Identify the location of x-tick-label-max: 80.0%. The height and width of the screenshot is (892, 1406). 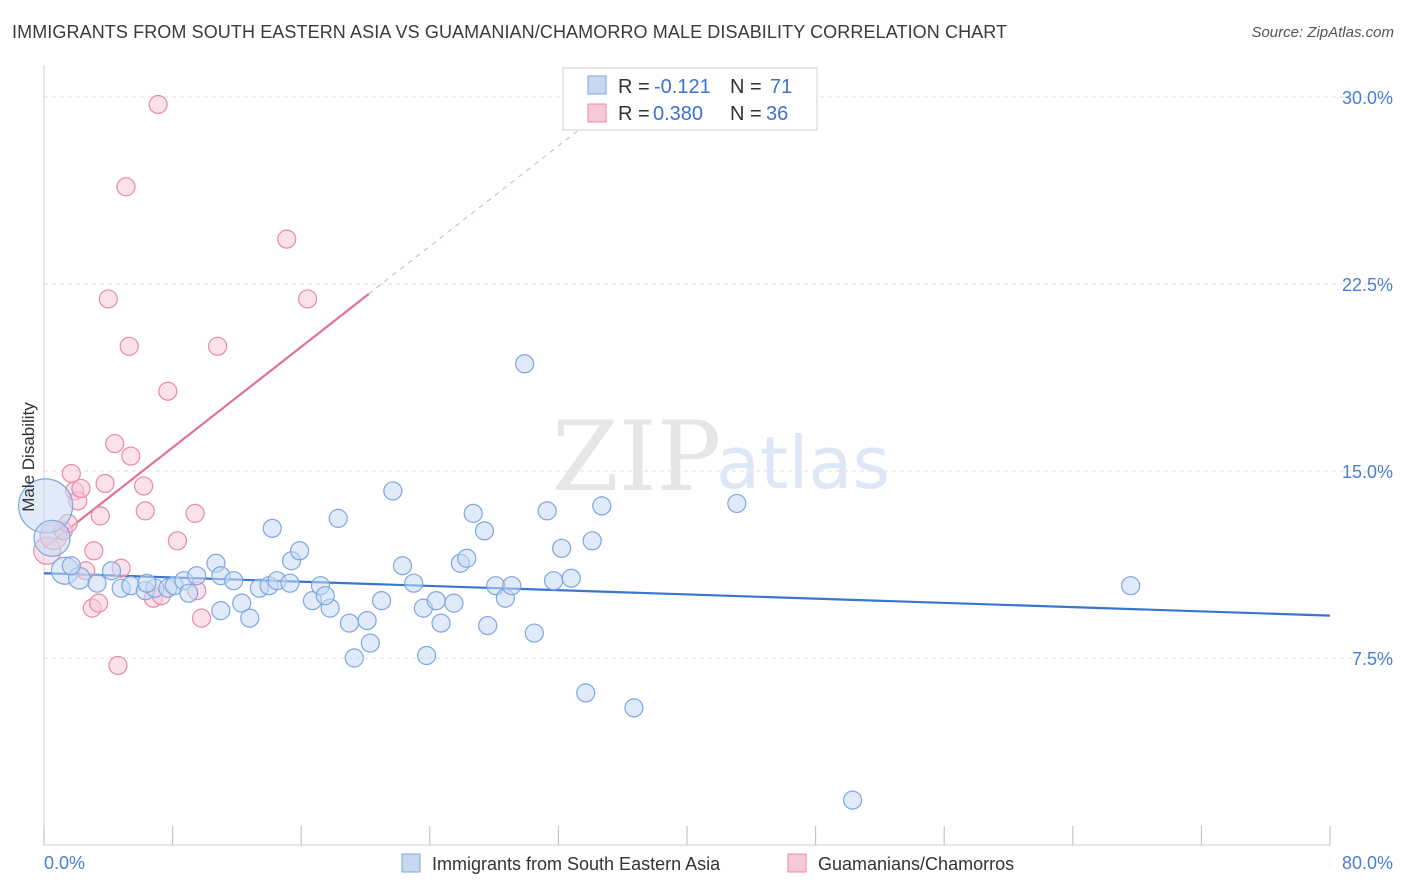
(1367, 863).